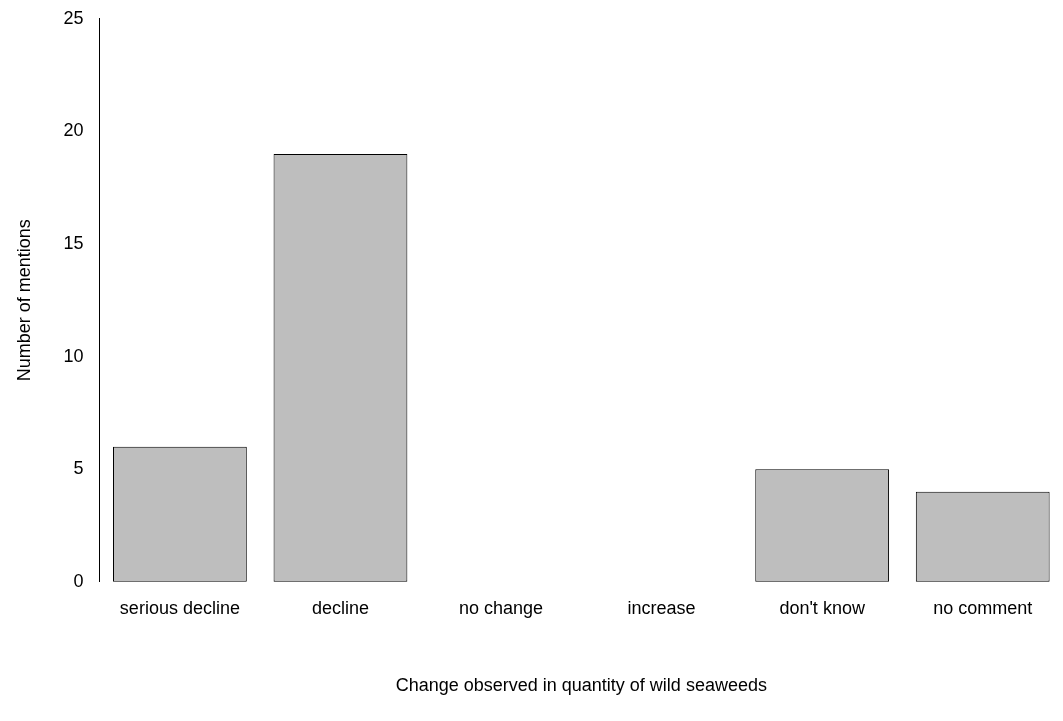 The width and height of the screenshot is (1063, 721). What do you see at coordinates (23, 300) in the screenshot?
I see `y-axis-title: Number of mentions` at bounding box center [23, 300].